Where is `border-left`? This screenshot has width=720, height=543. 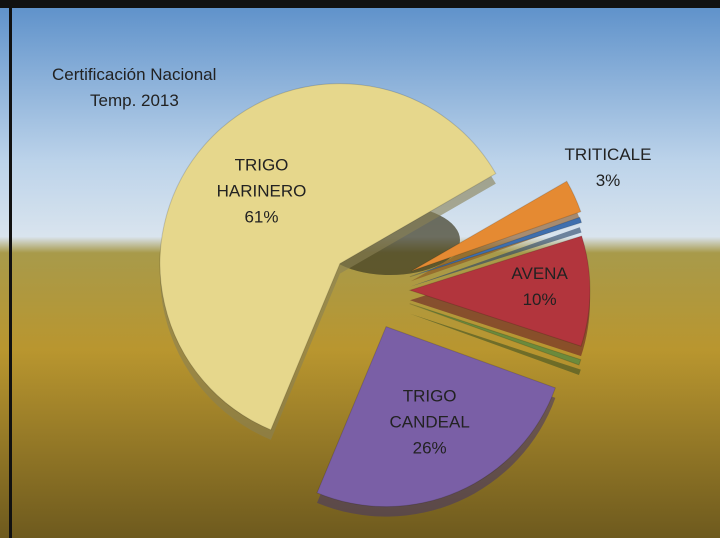 border-left is located at coordinates (10, 269).